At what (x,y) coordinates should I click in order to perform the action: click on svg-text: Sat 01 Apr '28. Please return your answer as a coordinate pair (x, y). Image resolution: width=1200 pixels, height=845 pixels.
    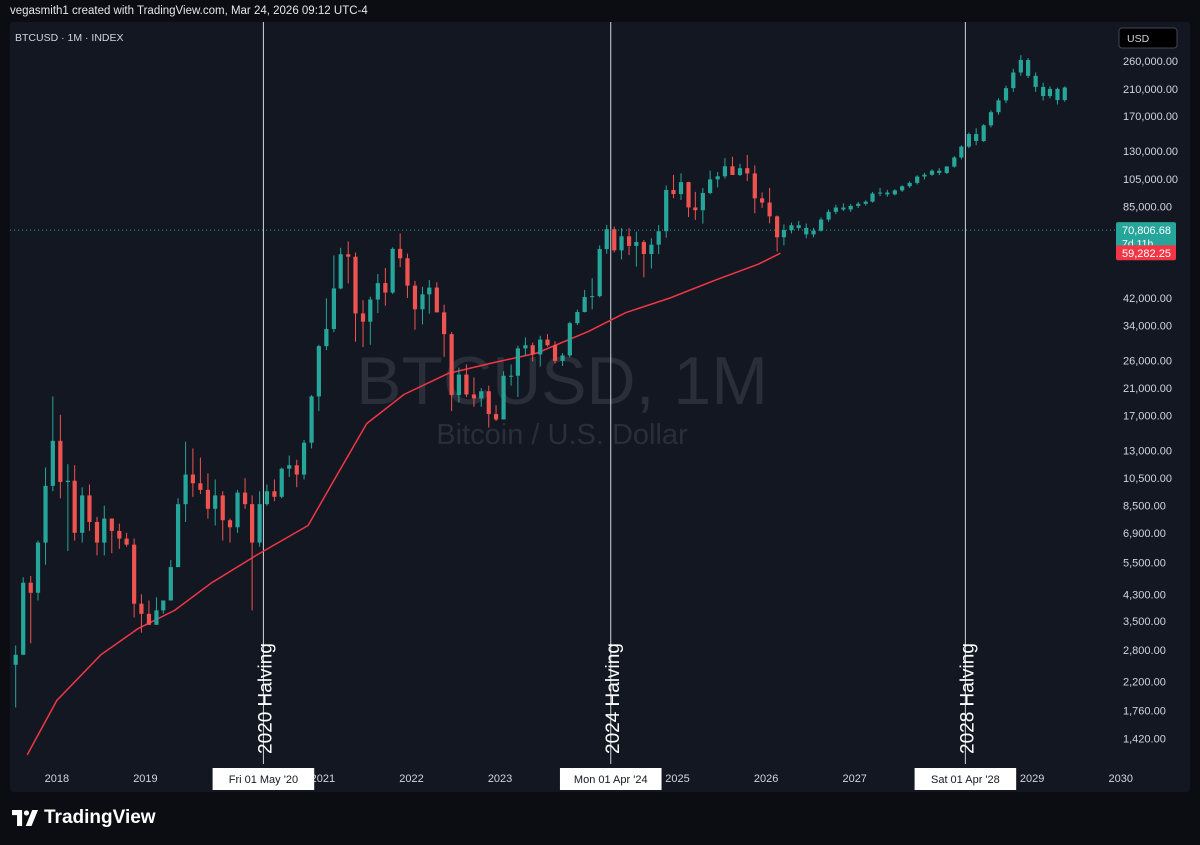
    Looking at the image, I should click on (965, 780).